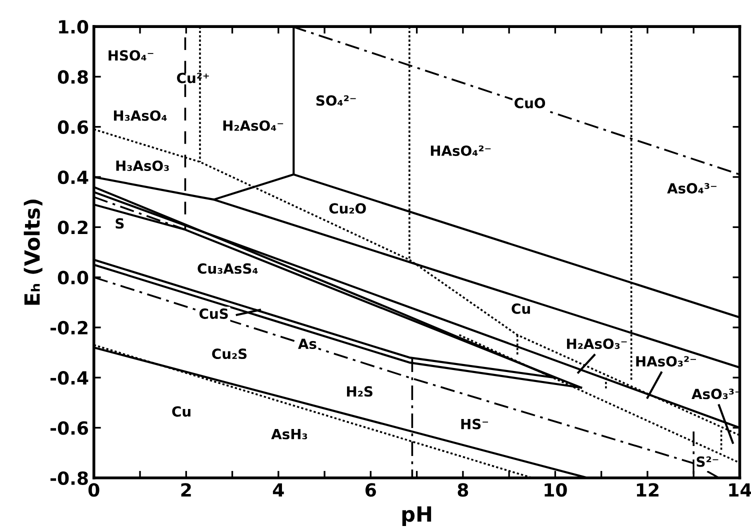  I want to click on annotation: Cu₃AsS₄, so click(228, 268).